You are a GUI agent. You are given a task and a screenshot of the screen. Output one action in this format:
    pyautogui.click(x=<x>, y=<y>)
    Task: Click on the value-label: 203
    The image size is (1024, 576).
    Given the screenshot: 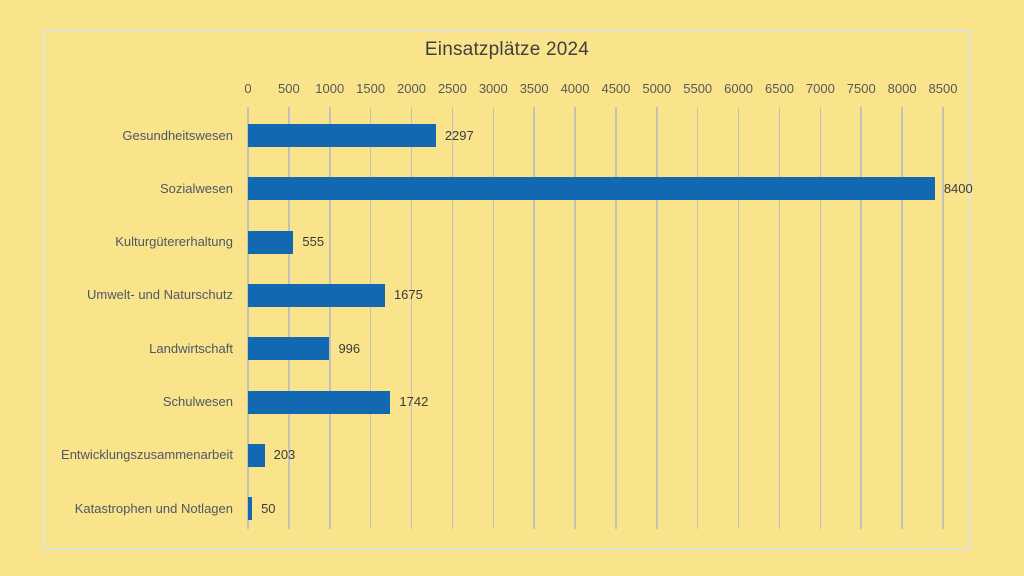 What is the action you would take?
    pyautogui.click(x=284, y=455)
    